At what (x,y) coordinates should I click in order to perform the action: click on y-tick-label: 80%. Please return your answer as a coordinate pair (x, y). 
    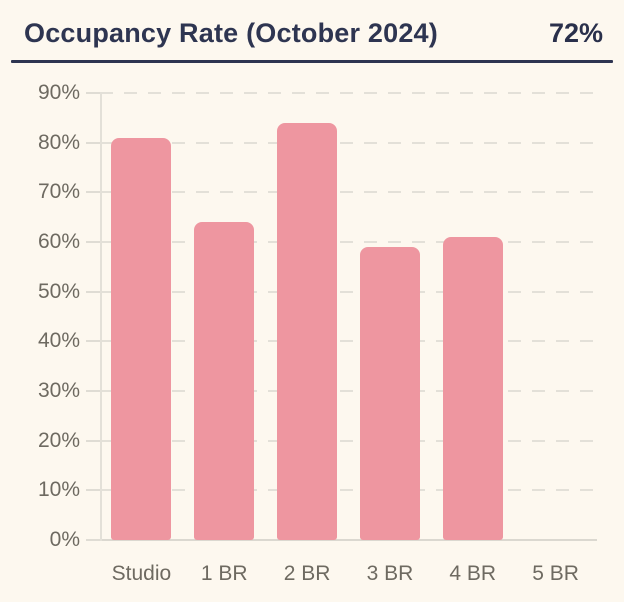
    Looking at the image, I should click on (58, 142).